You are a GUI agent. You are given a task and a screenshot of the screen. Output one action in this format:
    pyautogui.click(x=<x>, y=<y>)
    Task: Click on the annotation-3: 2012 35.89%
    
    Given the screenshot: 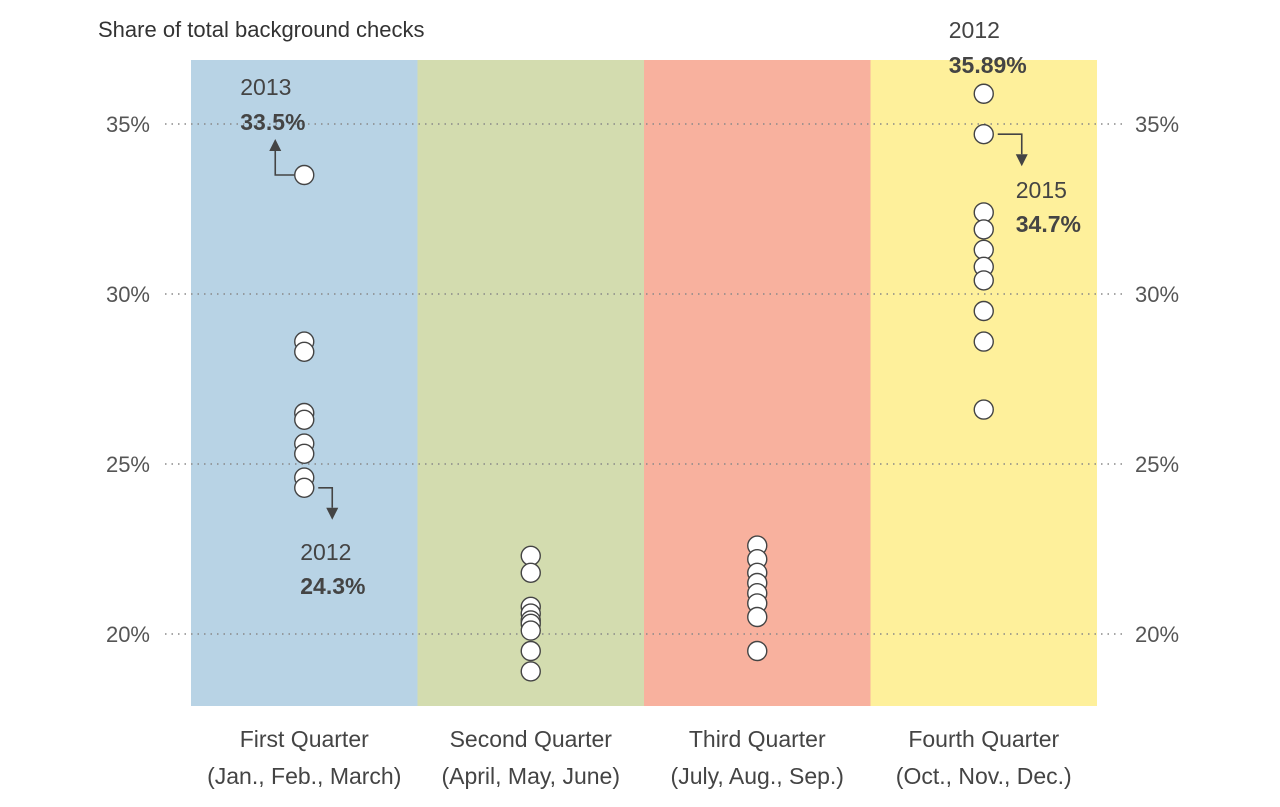 What is the action you would take?
    pyautogui.click(x=988, y=47)
    